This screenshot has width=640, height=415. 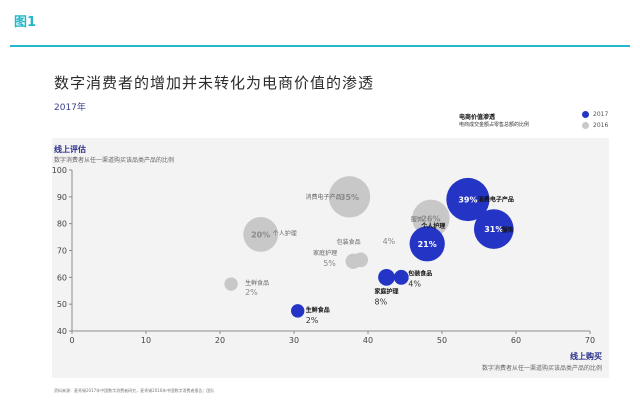 What do you see at coordinates (62, 224) in the screenshot?
I see `y-tick-label: 80` at bounding box center [62, 224].